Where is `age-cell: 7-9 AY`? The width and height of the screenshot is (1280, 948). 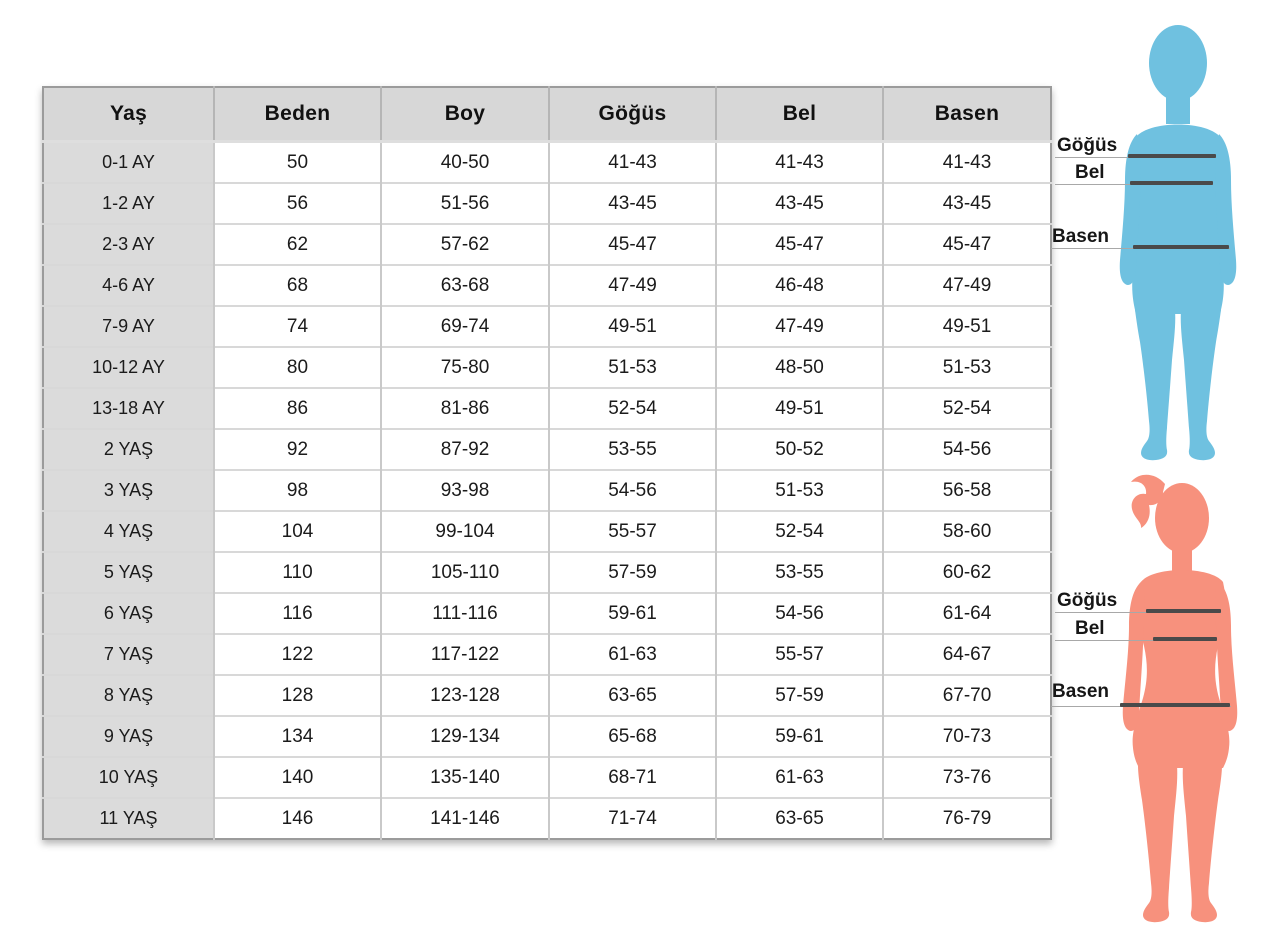 age-cell: 7-9 AY is located at coordinates (129, 326).